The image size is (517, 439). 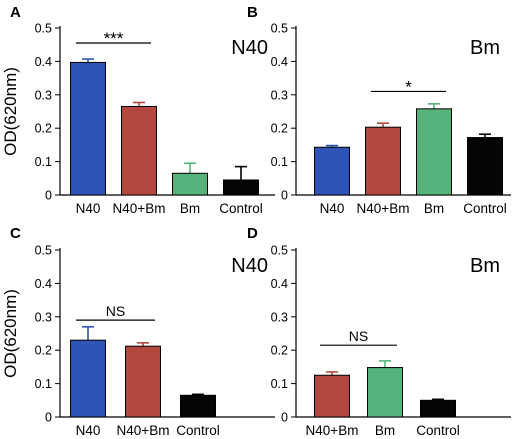 I want to click on panel-letter: D, so click(x=252, y=233).